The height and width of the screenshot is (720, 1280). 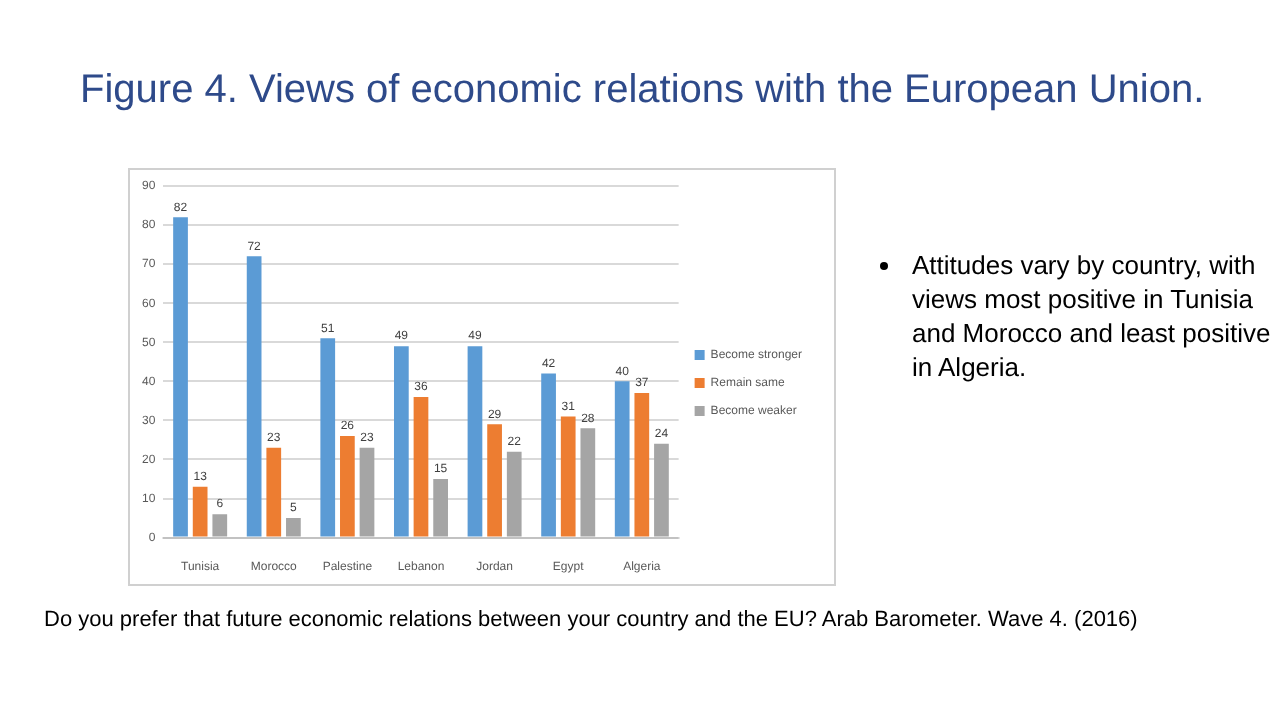 What do you see at coordinates (1092, 316) in the screenshot?
I see `text: Attitudes vary by country, with views most positive in Tunisia and Morocco and least positive in Algeria.` at bounding box center [1092, 316].